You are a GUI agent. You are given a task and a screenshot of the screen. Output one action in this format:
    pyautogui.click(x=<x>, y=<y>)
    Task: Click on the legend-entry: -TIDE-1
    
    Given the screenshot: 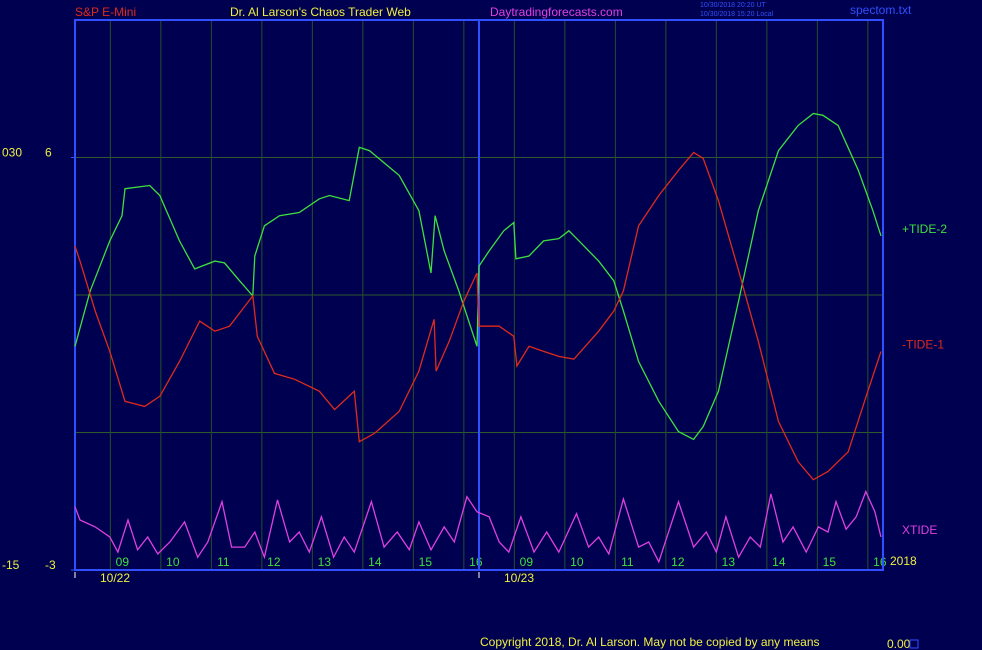 What is the action you would take?
    pyautogui.click(x=923, y=345)
    